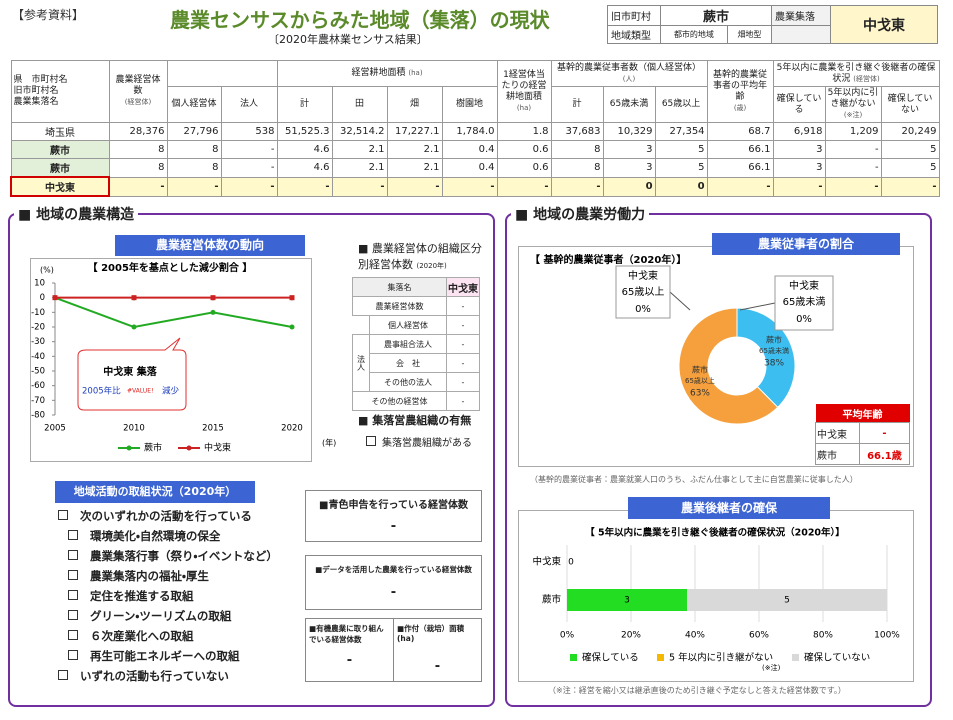 This screenshot has width=953, height=720. Describe the element at coordinates (378, 73) in the screenshot. I see `text: 経営耕地面積` at that location.